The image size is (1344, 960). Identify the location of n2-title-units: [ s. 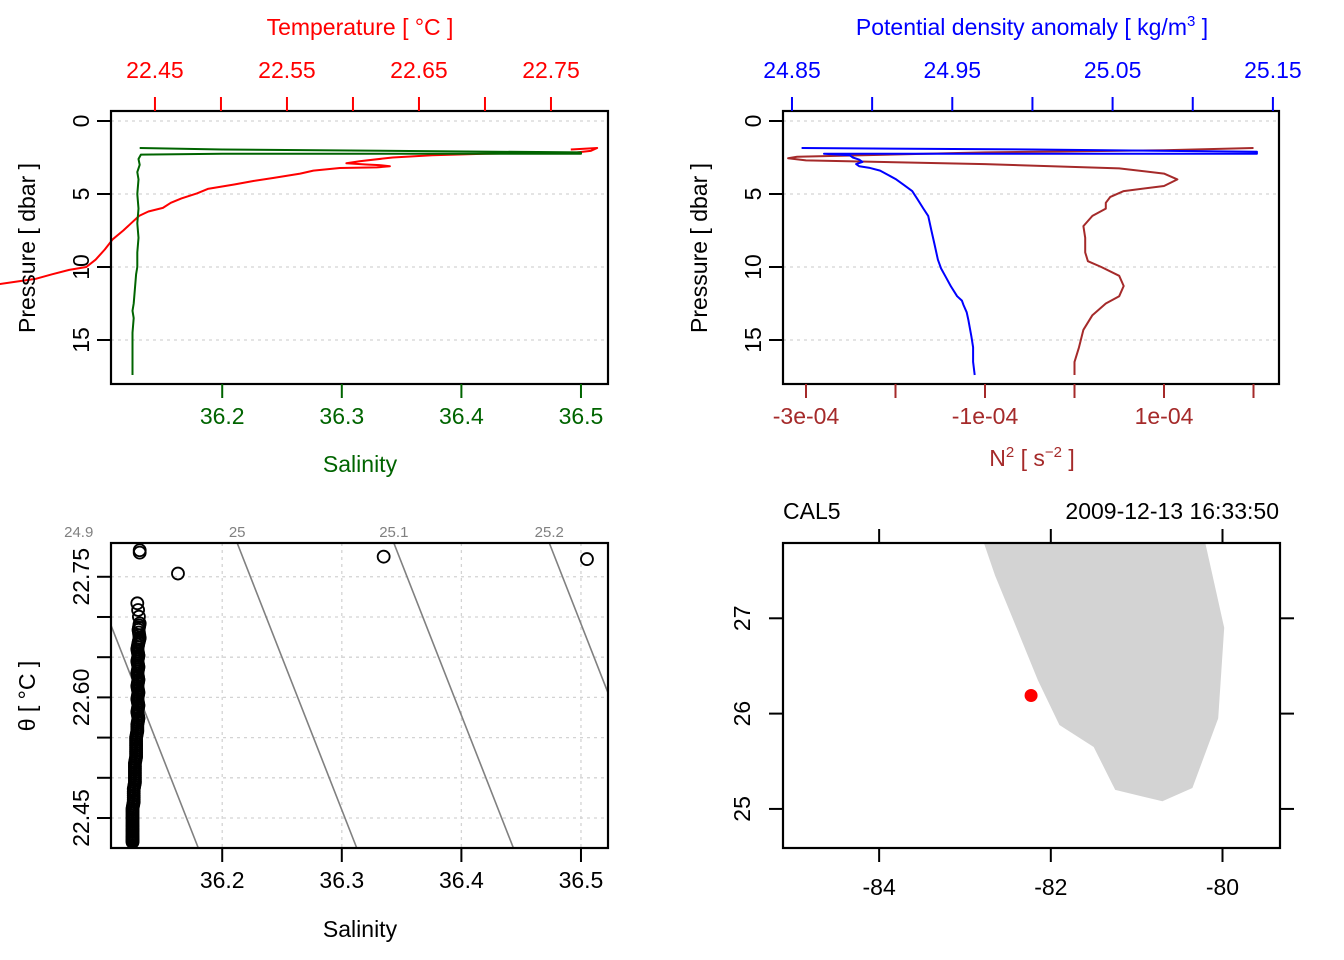
(1029, 458).